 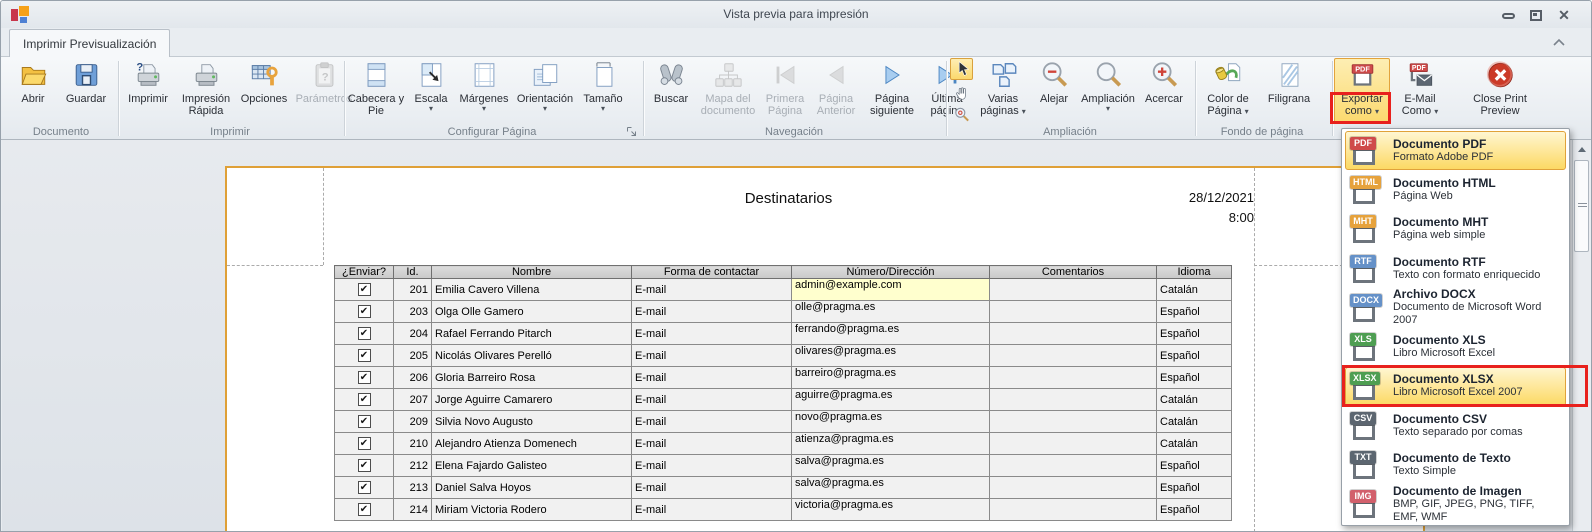 I want to click on orientacion-button: Orientación ▾, so click(x=545, y=91).